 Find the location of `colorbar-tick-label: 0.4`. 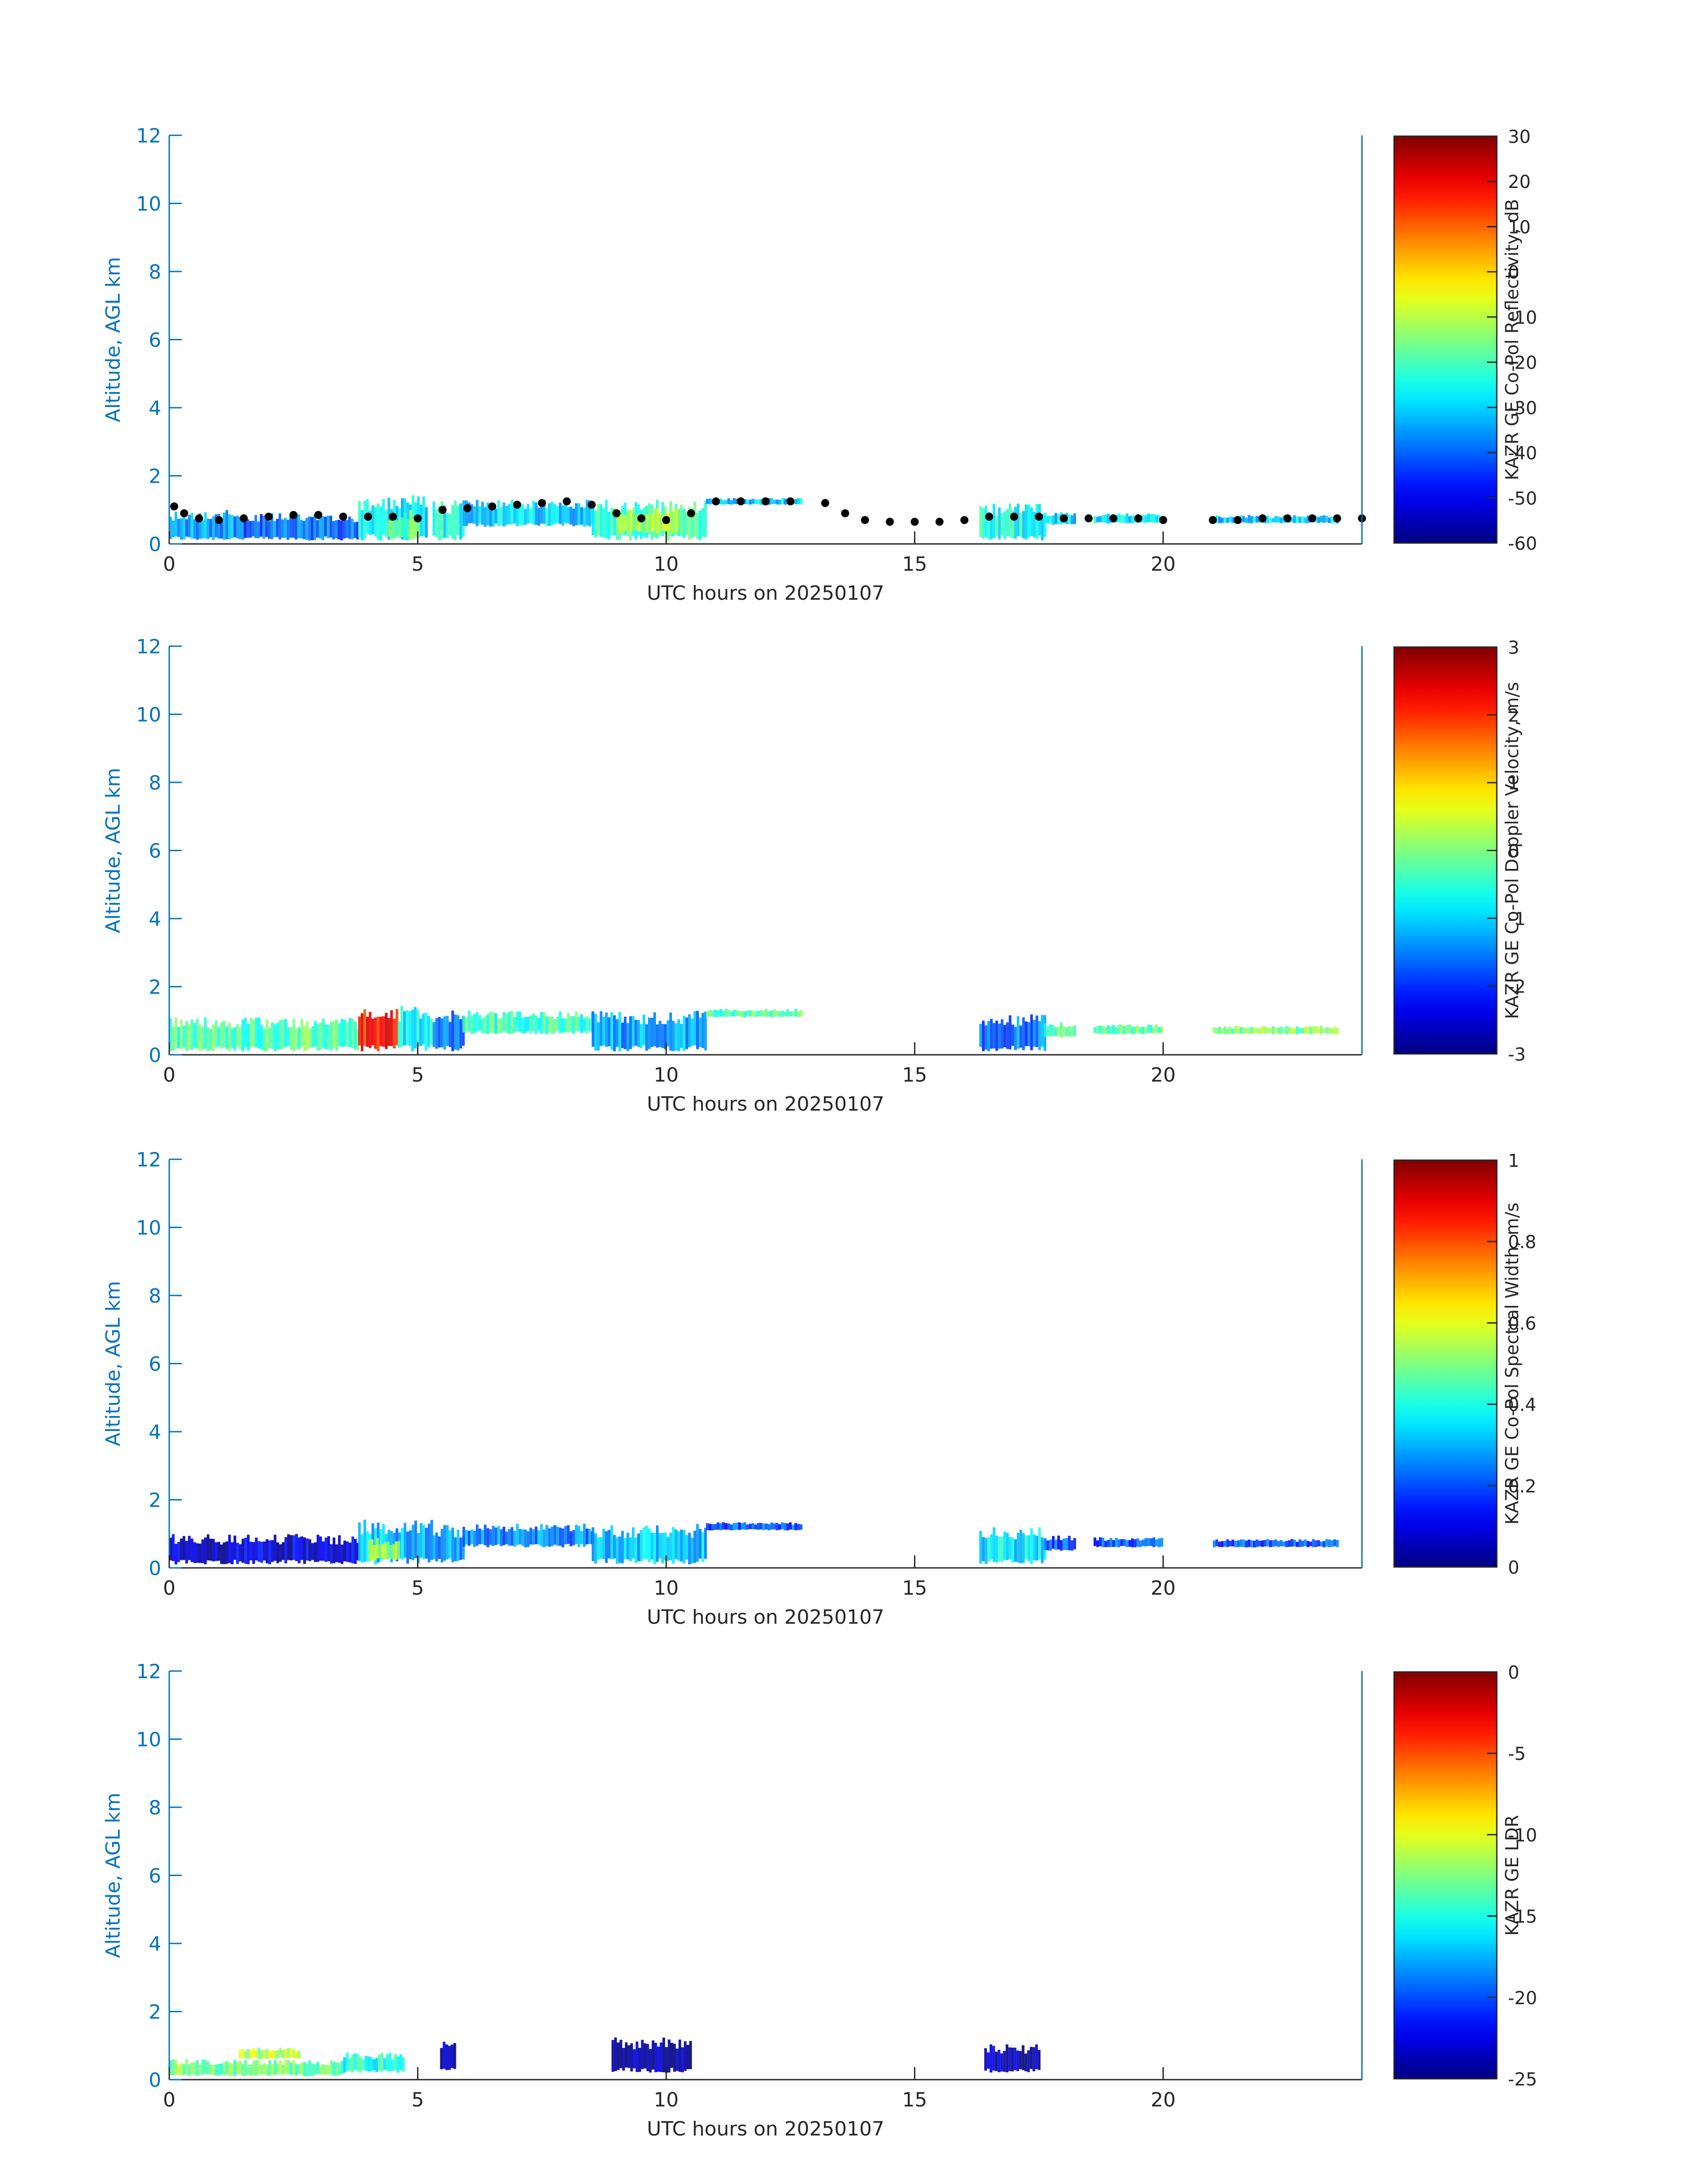

colorbar-tick-label: 0.4 is located at coordinates (1522, 1405).